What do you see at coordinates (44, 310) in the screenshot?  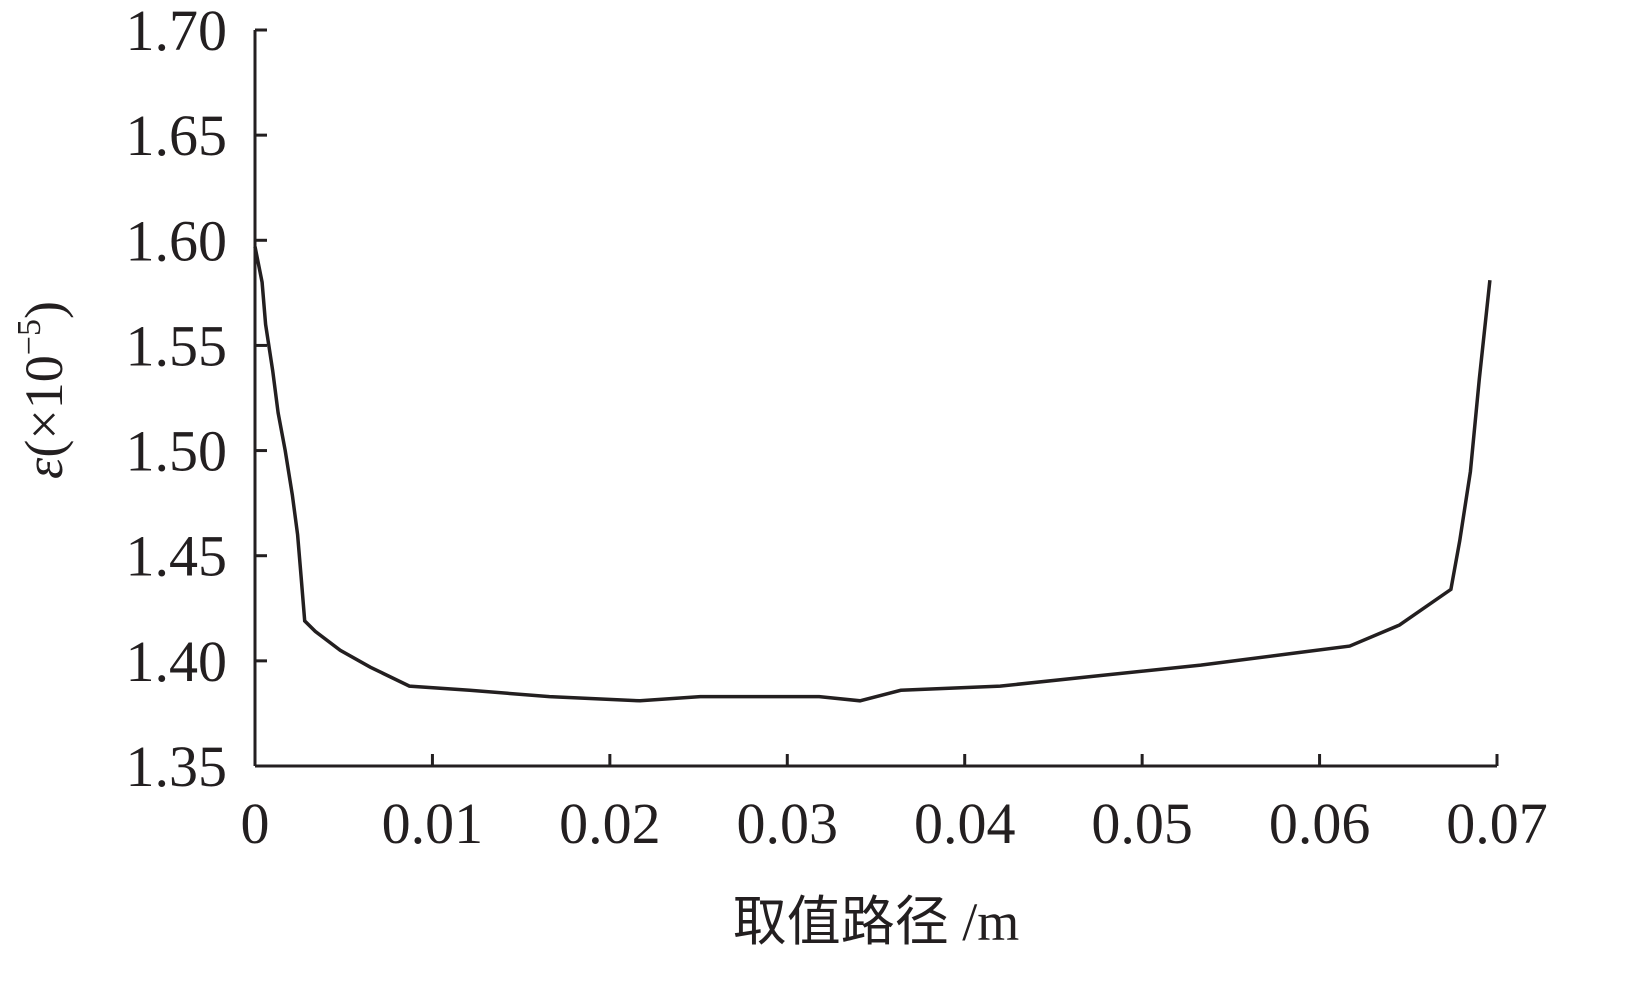 I see `y-axis-label-close: )` at bounding box center [44, 310].